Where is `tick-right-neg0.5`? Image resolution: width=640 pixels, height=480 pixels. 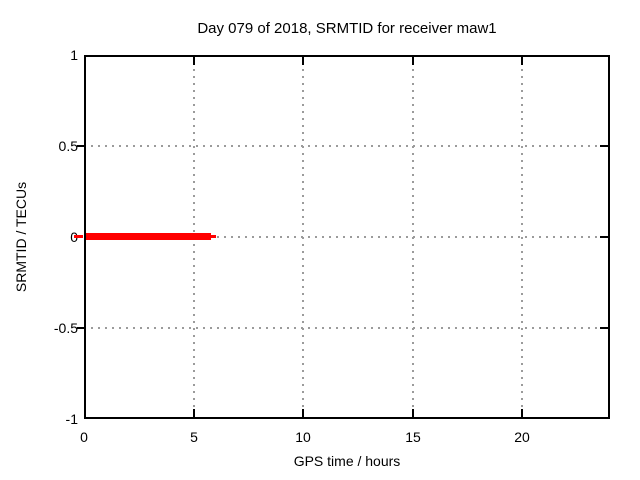
tick-right-neg0.5 is located at coordinates (604, 328).